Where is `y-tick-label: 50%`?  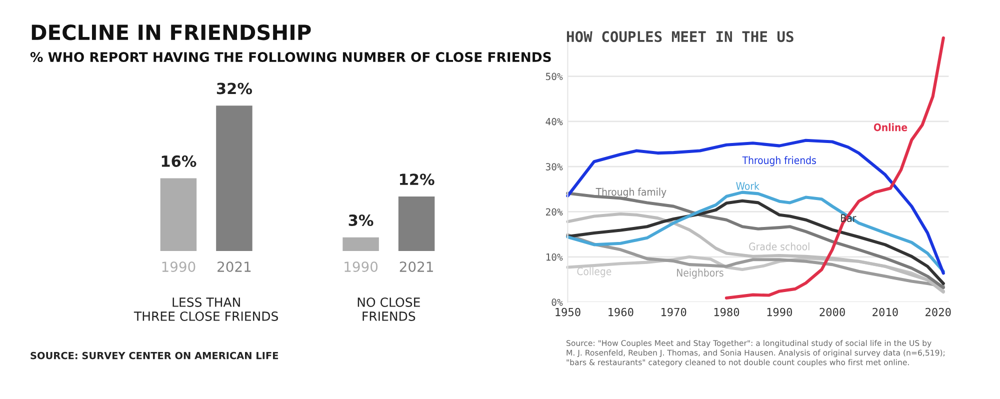
y-tick-label: 50% is located at coordinates (554, 76).